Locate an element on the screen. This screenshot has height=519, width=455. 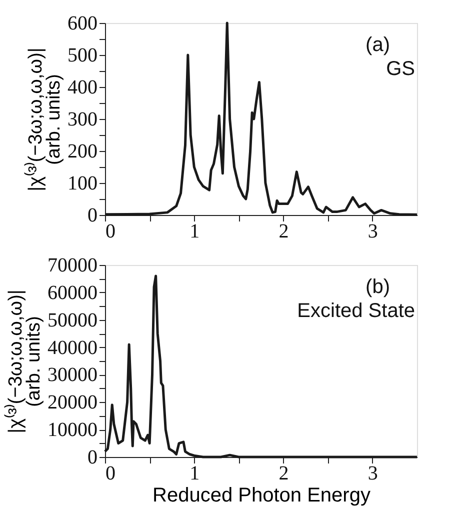
x-axis-title: Reduced Photon Energy is located at coordinates (261, 495).